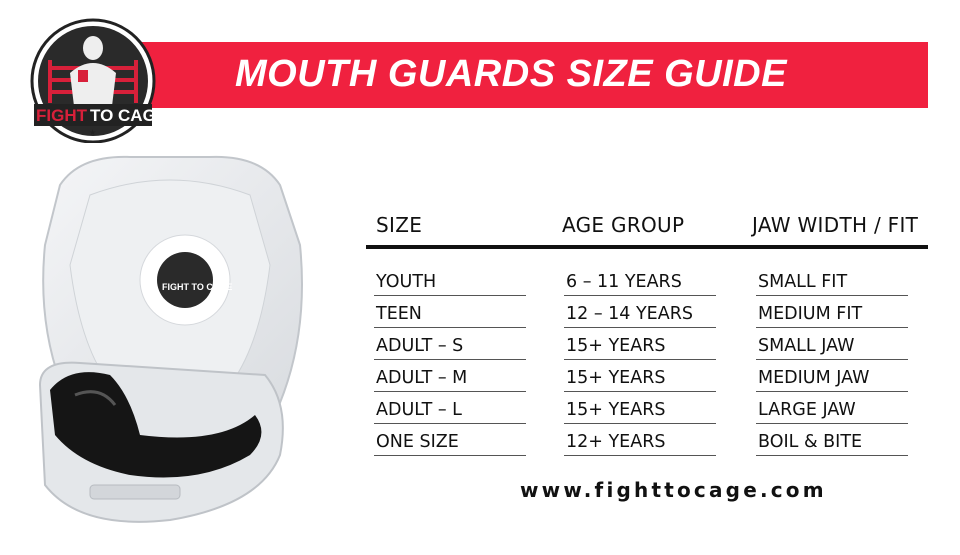 Image resolution: width=960 pixels, height=555 pixels. I want to click on age-cell: 6 – 11 YEARS, so click(640, 283).